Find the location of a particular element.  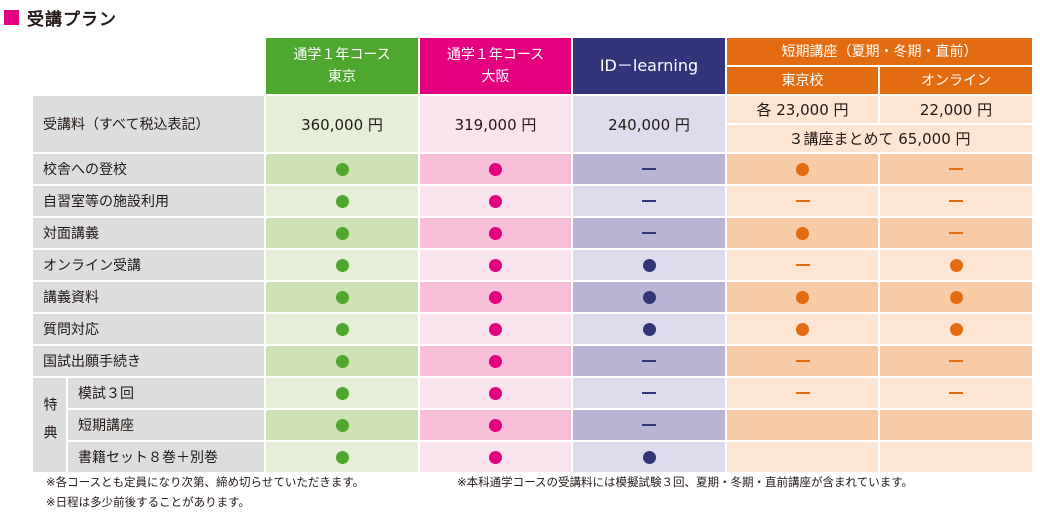

fee-short-online: 22,000 円 is located at coordinates (956, 109).